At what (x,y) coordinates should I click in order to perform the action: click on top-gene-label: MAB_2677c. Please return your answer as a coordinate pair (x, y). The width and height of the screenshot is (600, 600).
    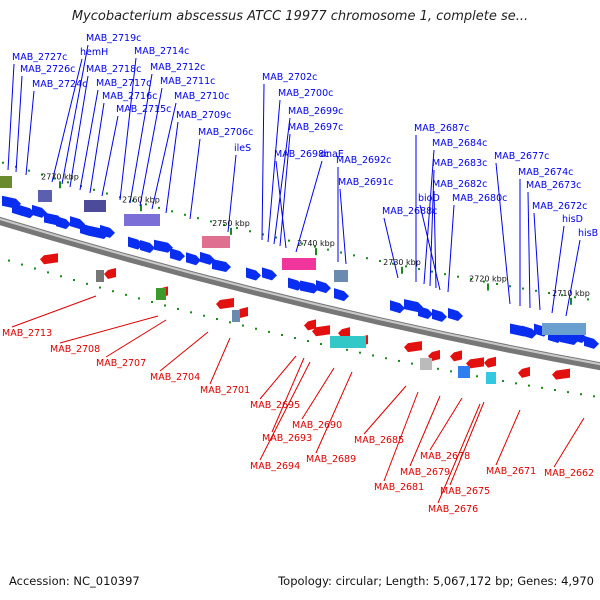
    Looking at the image, I should click on (521, 156).